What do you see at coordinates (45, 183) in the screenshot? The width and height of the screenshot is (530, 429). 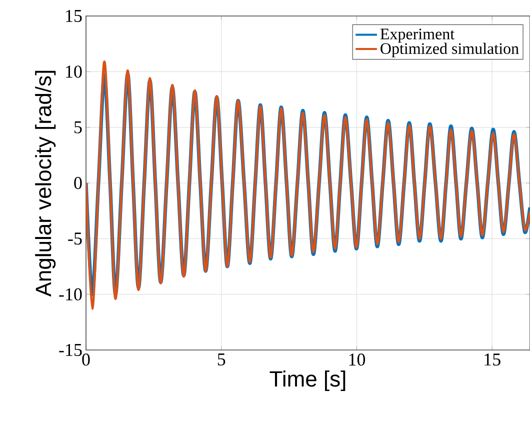 I see `y-axis-title: Anglular velocity [rad/s]` at bounding box center [45, 183].